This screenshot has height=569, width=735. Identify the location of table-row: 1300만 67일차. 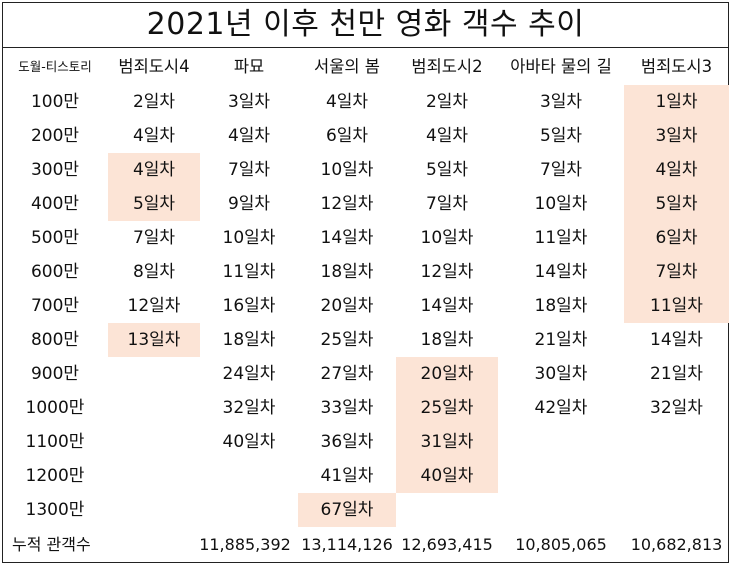
(365, 510).